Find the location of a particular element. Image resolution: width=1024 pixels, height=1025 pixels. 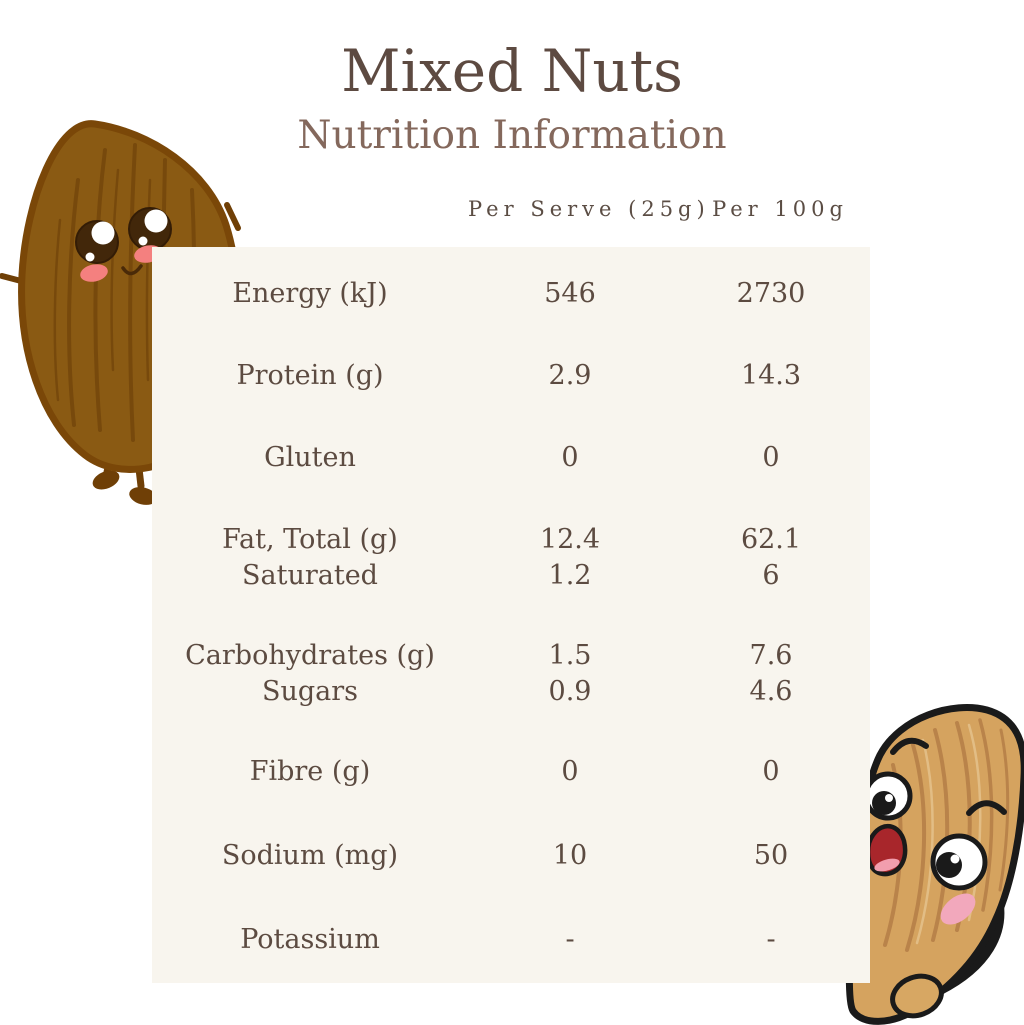

row-per-serve-value: 12.4 is located at coordinates (570, 539).